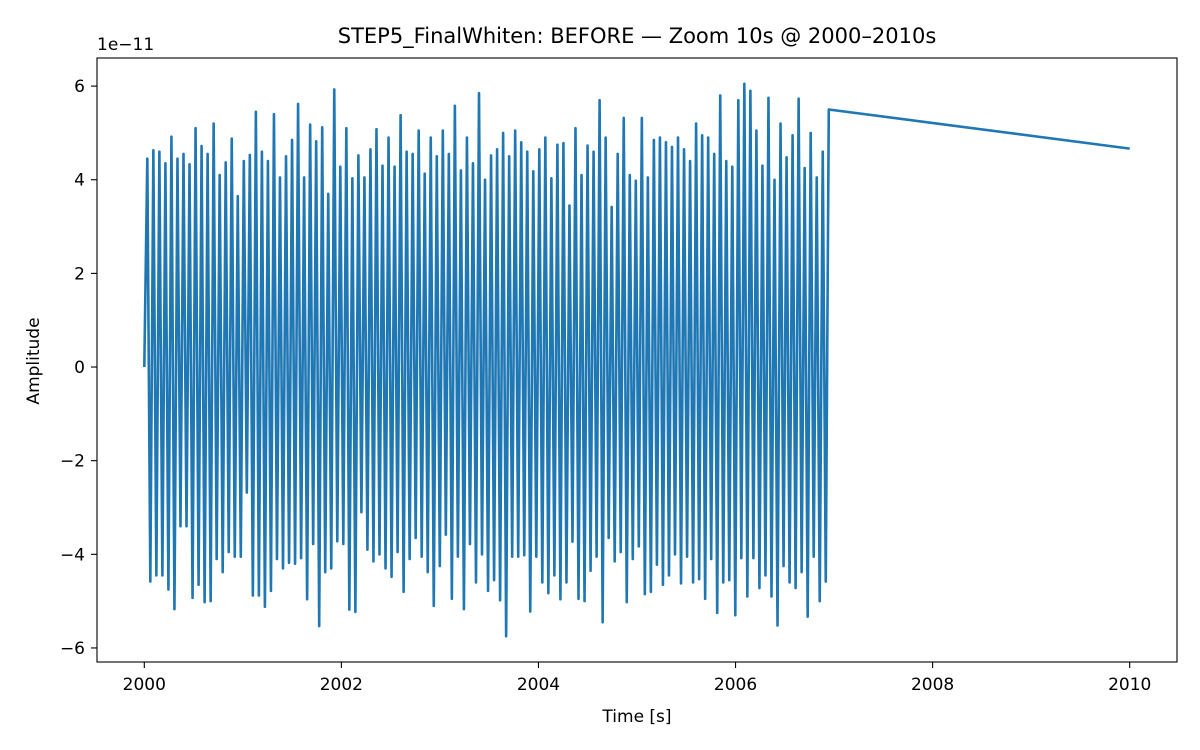  What do you see at coordinates (341, 685) in the screenshot?
I see `x-tick-label: 2002` at bounding box center [341, 685].